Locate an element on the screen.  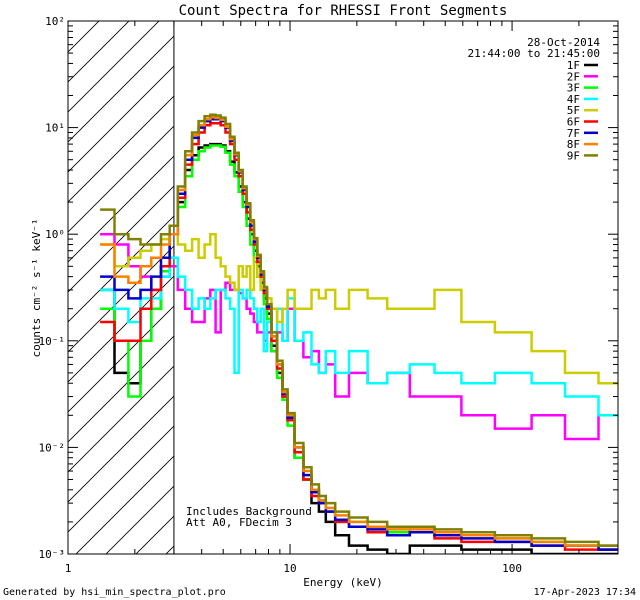
y-tick-label: 10⁻³ is located at coordinates (52, 554).